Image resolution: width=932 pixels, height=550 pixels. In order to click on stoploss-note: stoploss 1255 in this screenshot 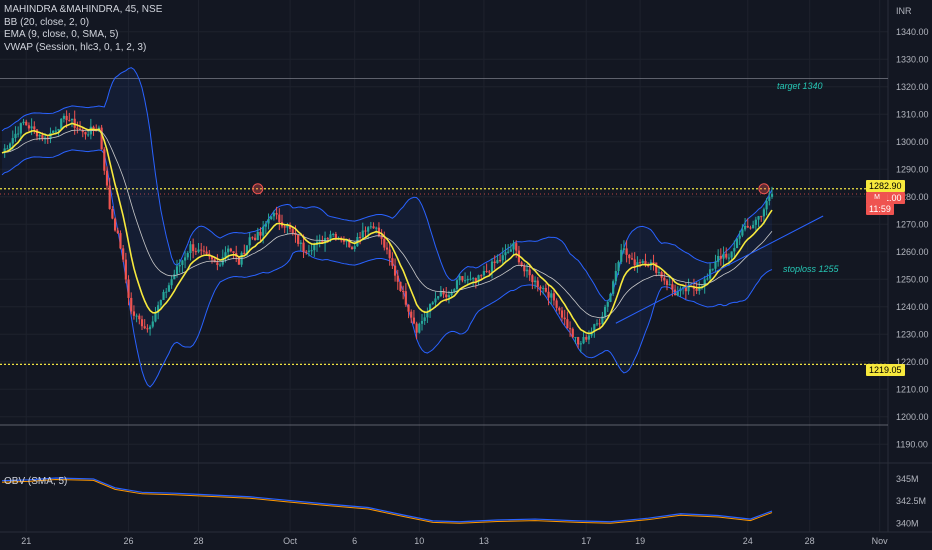, I will do `click(811, 269)`.